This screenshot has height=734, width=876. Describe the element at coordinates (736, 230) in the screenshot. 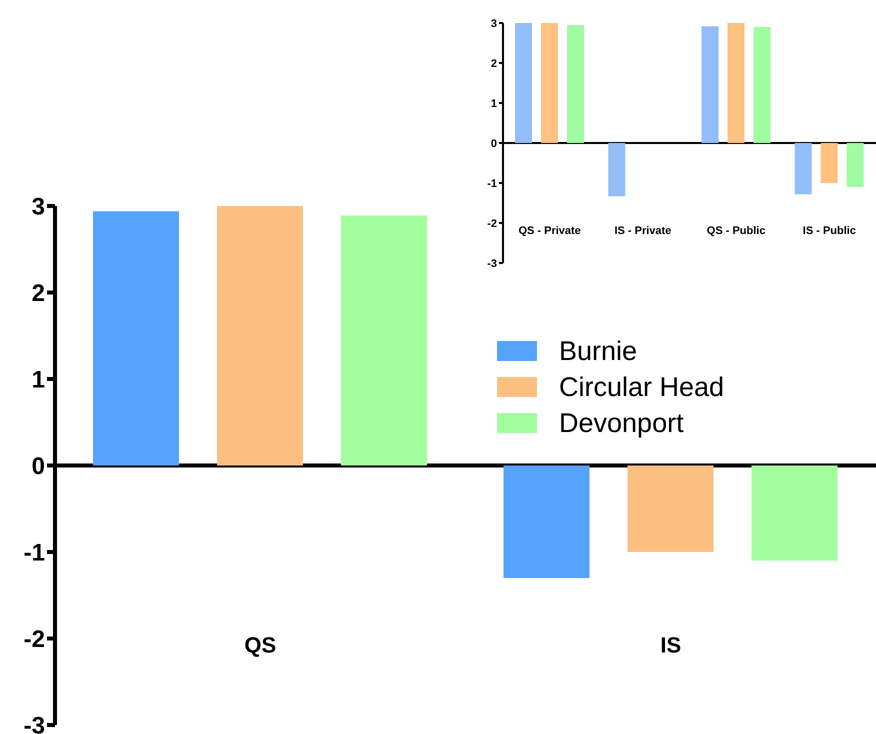

I see `x-tick-label: QS - Public` at that location.